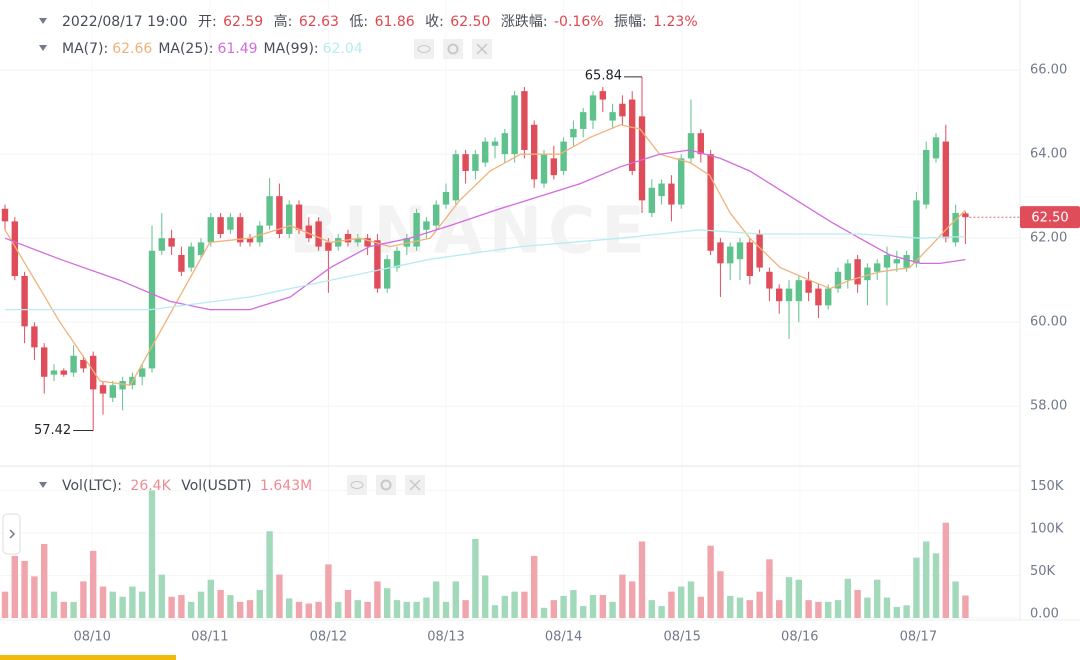 The width and height of the screenshot is (1080, 660). What do you see at coordinates (358, 22) in the screenshot?
I see `low-label: 低:` at bounding box center [358, 22].